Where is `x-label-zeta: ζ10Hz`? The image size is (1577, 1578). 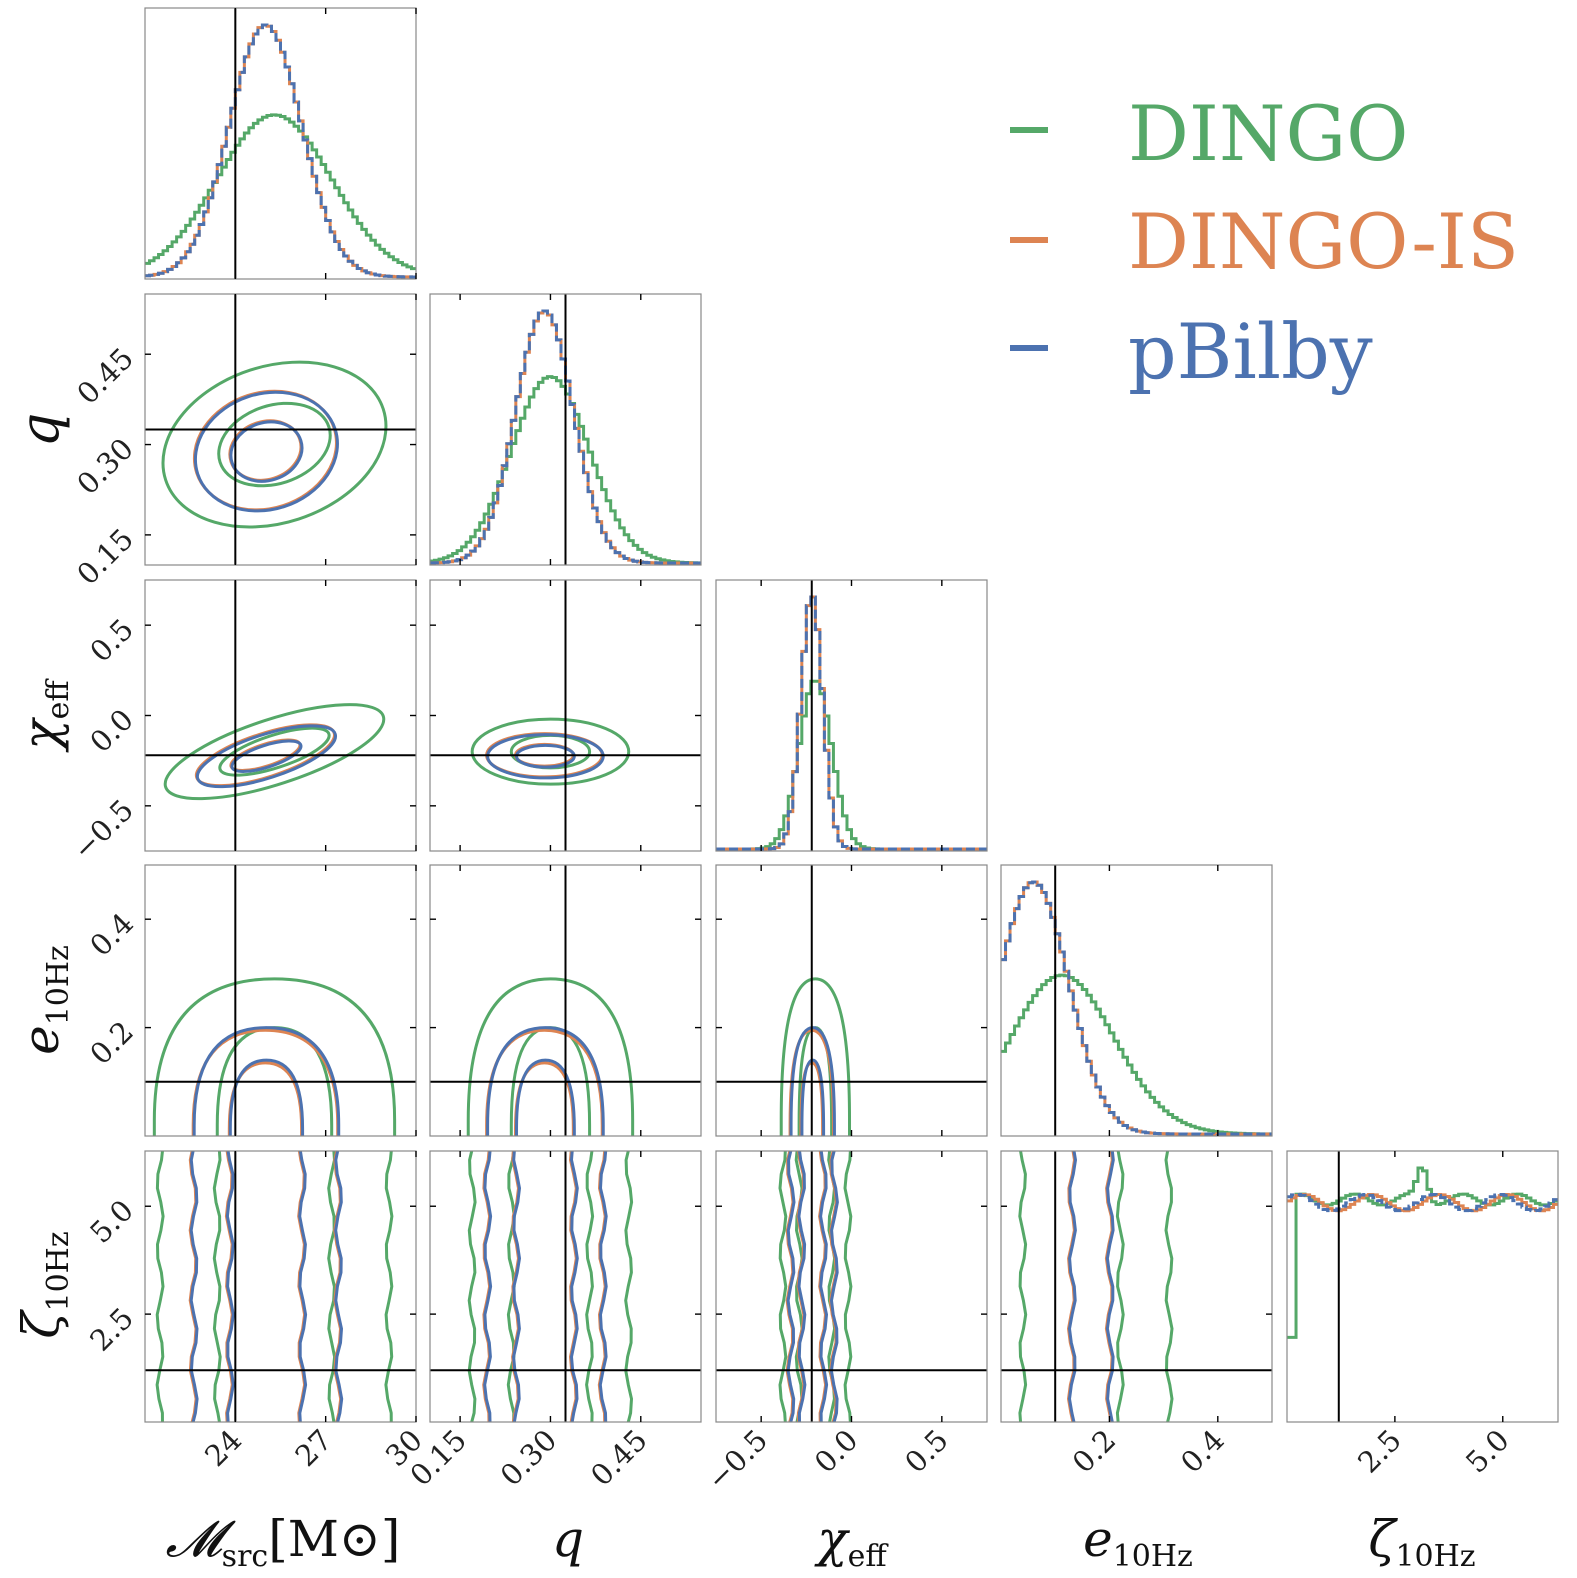
x-label-zeta: ζ10Hz is located at coordinates (1421, 1542).